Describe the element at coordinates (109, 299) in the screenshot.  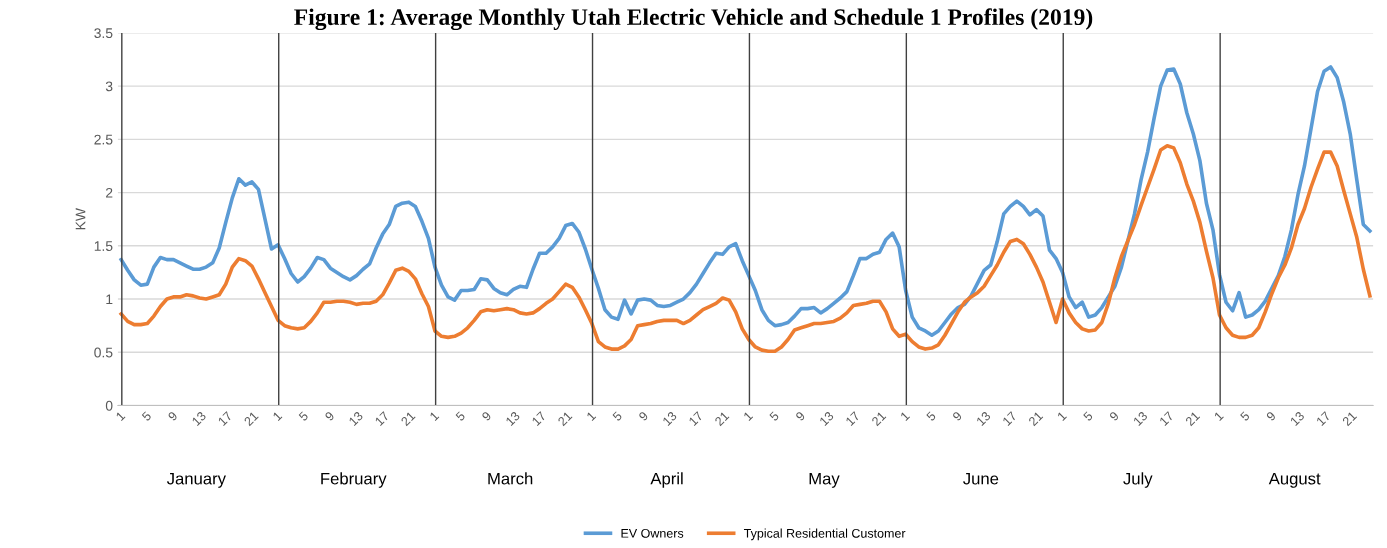
I see `y-tick-label: 1` at that location.